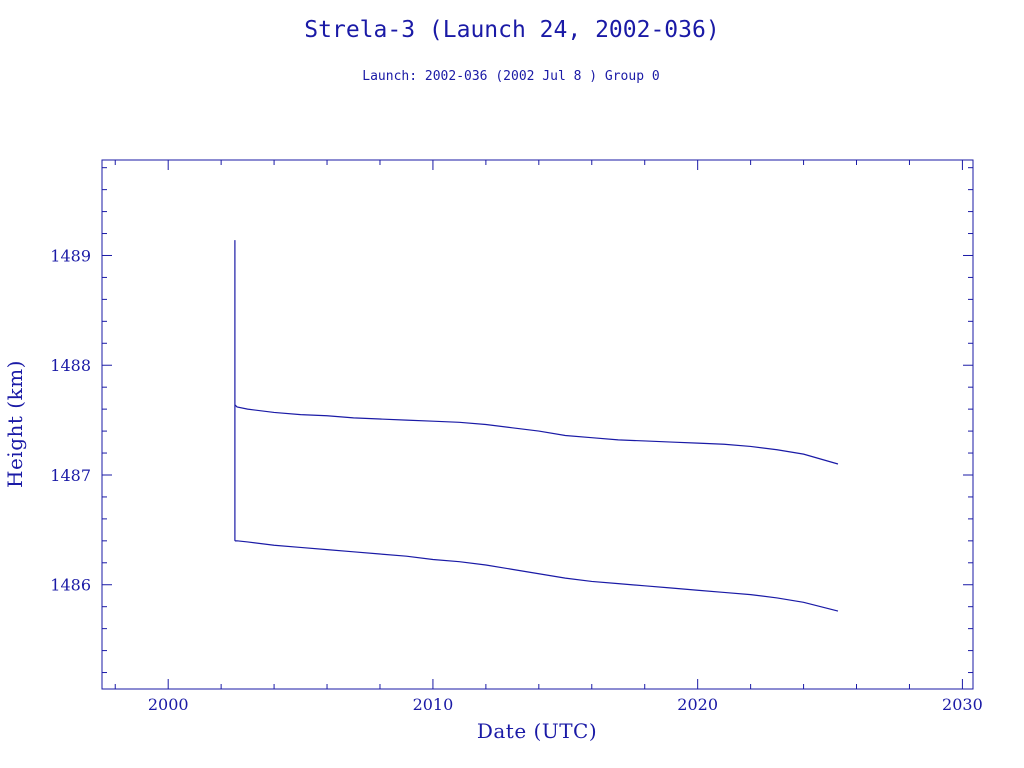 The height and width of the screenshot is (768, 1024). Describe the element at coordinates (697, 704) in the screenshot. I see `x-tick-label: 2020` at that location.